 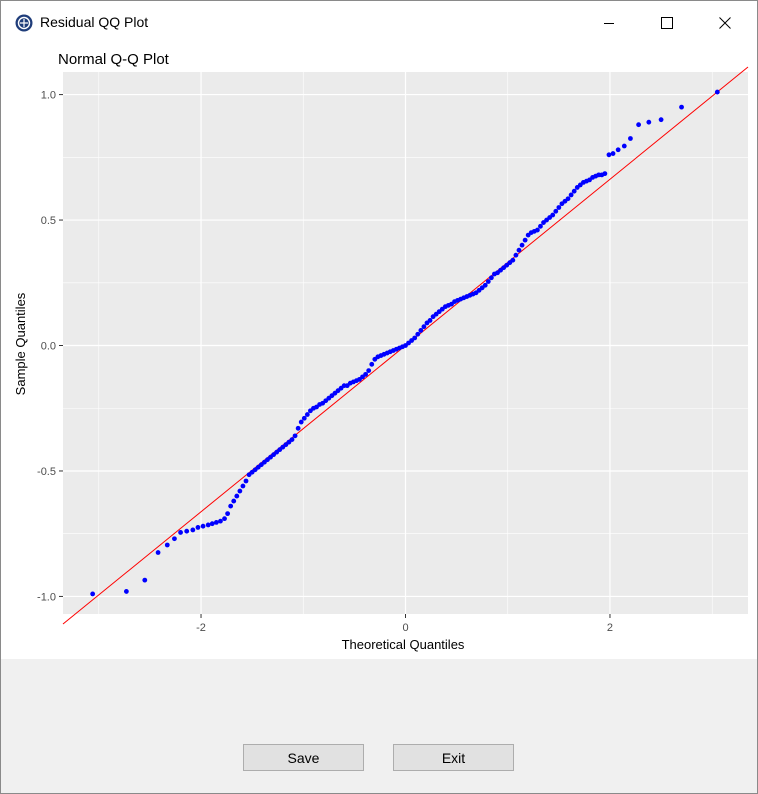 I want to click on window-title: Residual QQ Plot, so click(x=94, y=22).